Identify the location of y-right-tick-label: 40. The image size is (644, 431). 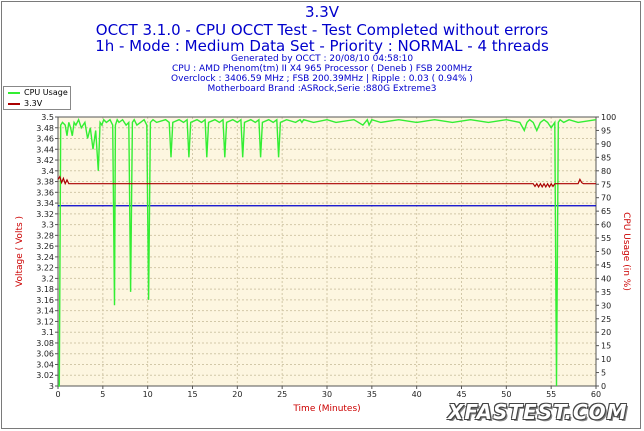
(606, 278).